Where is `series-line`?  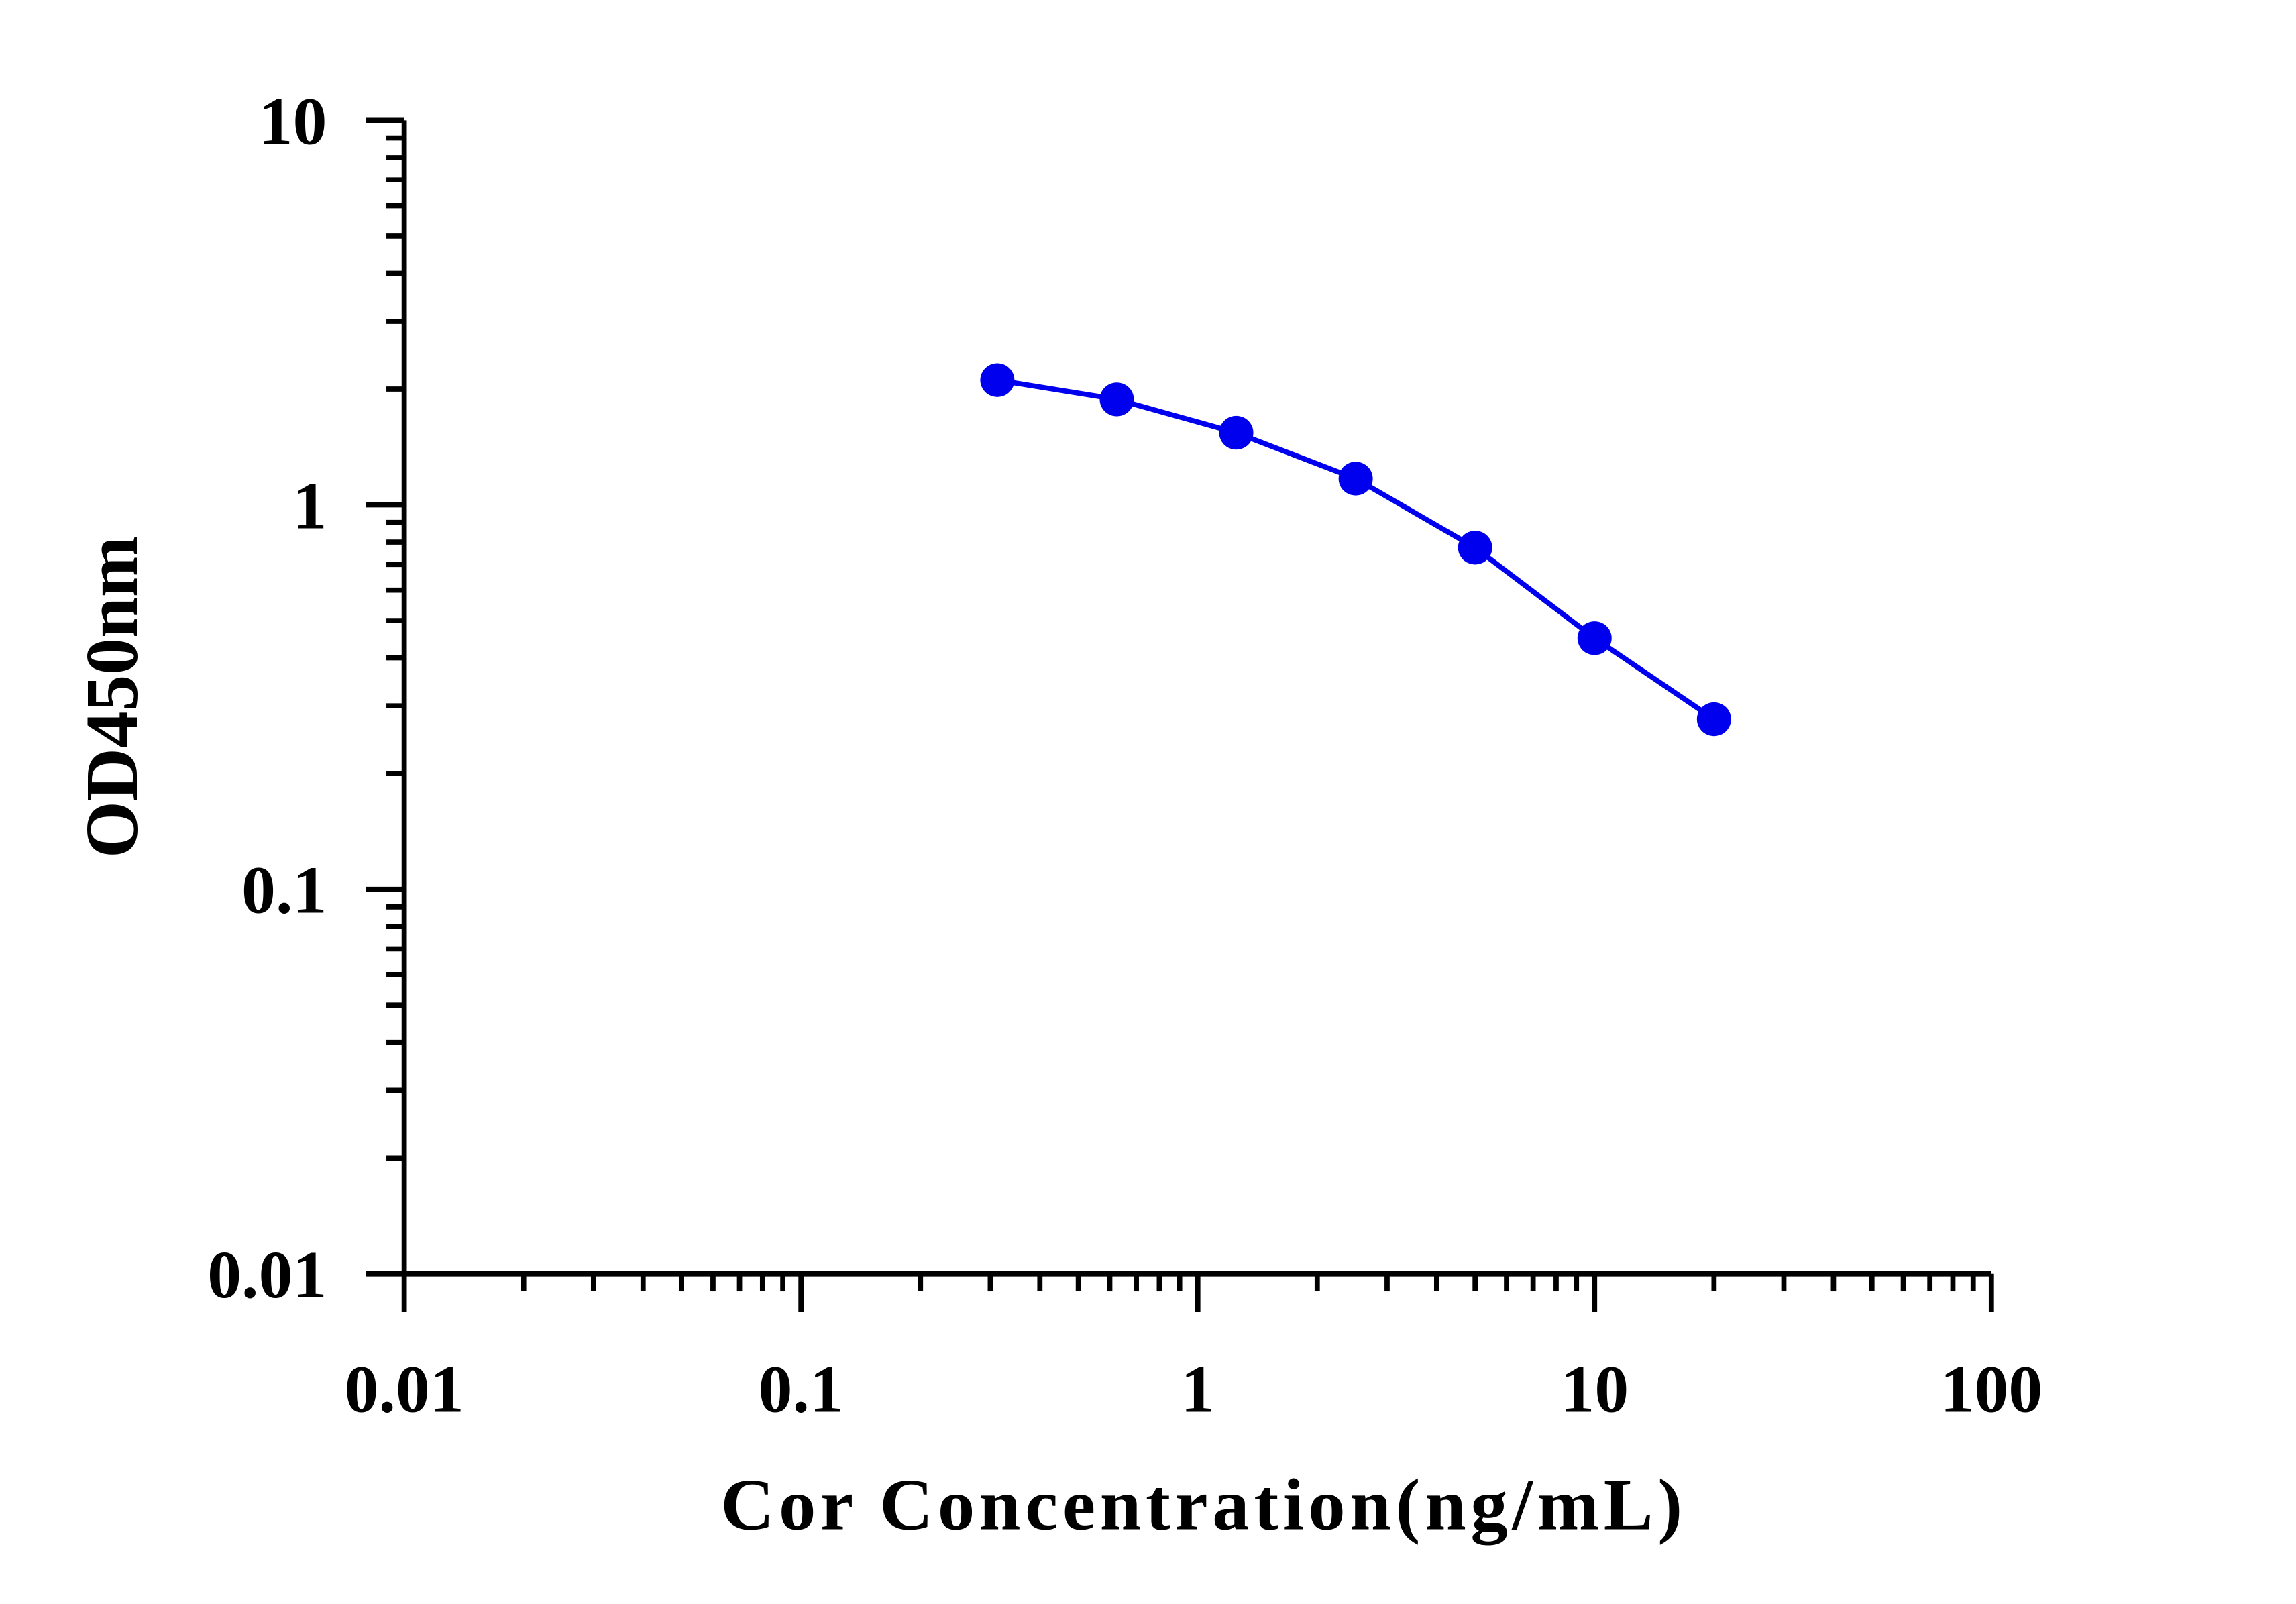
series-line is located at coordinates (1356, 549).